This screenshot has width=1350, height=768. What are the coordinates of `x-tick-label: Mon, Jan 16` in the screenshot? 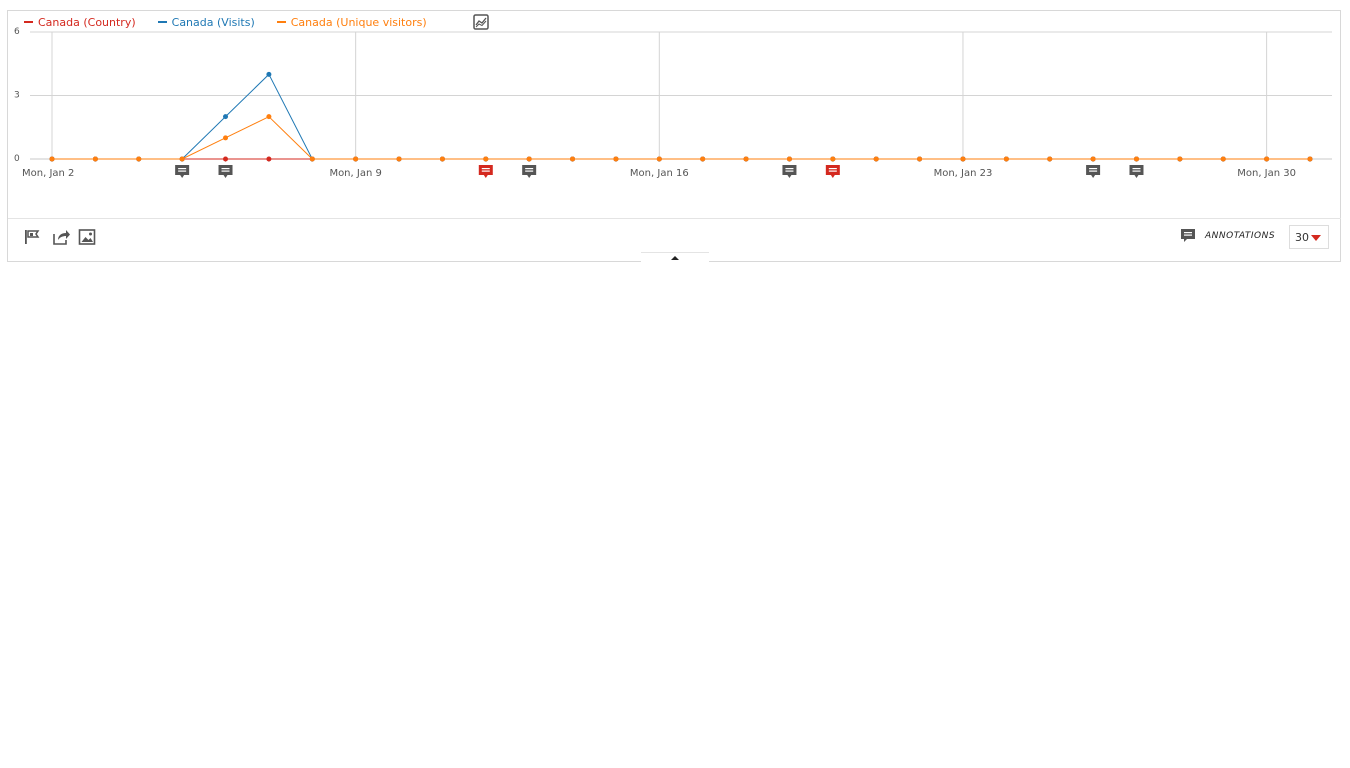 It's located at (659, 173).